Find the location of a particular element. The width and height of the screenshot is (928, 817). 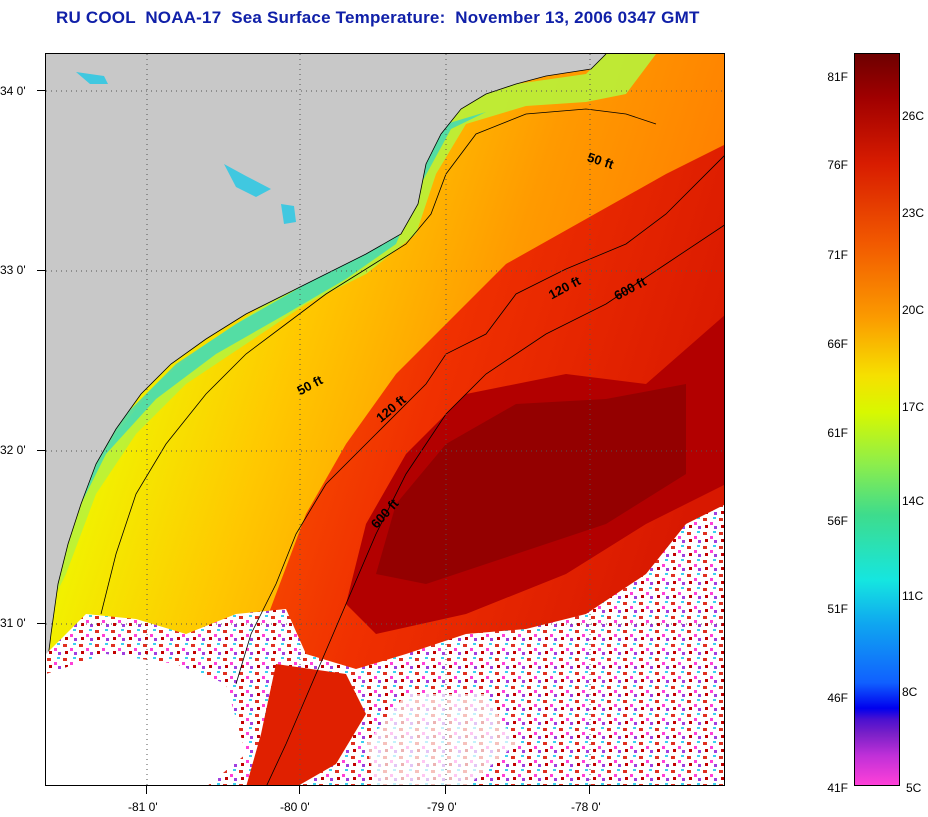

colorbar-c-5: 5C is located at coordinates (914, 788).